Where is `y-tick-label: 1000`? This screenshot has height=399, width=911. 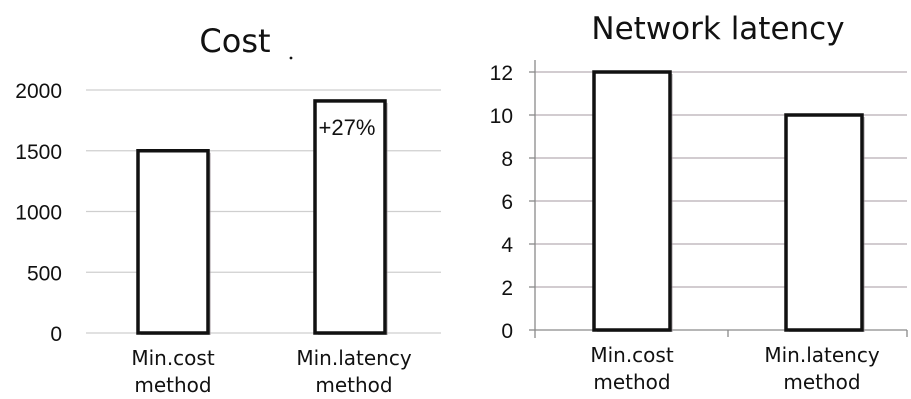 y-tick-label: 1000 is located at coordinates (38, 213).